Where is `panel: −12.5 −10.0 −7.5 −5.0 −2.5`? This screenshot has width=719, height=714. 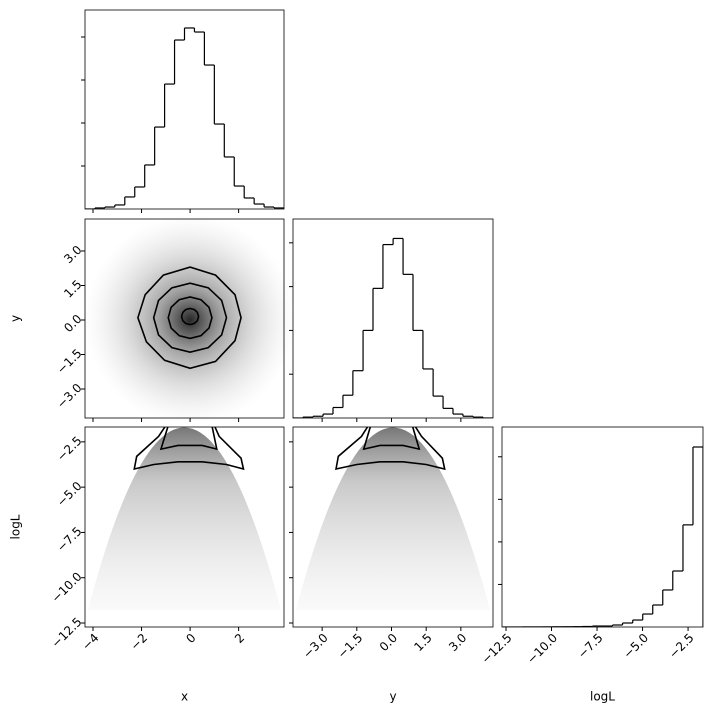 panel: −12.5 −10.0 −7.5 −5.0 −2.5 is located at coordinates (591, 546).